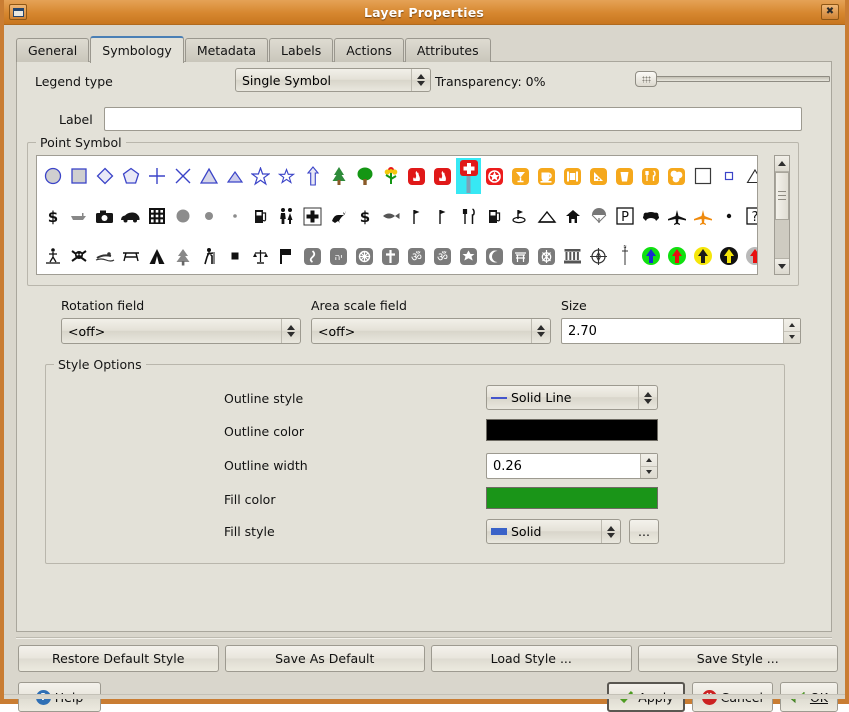  I want to click on tab-metadata: Metadata, so click(226, 50).